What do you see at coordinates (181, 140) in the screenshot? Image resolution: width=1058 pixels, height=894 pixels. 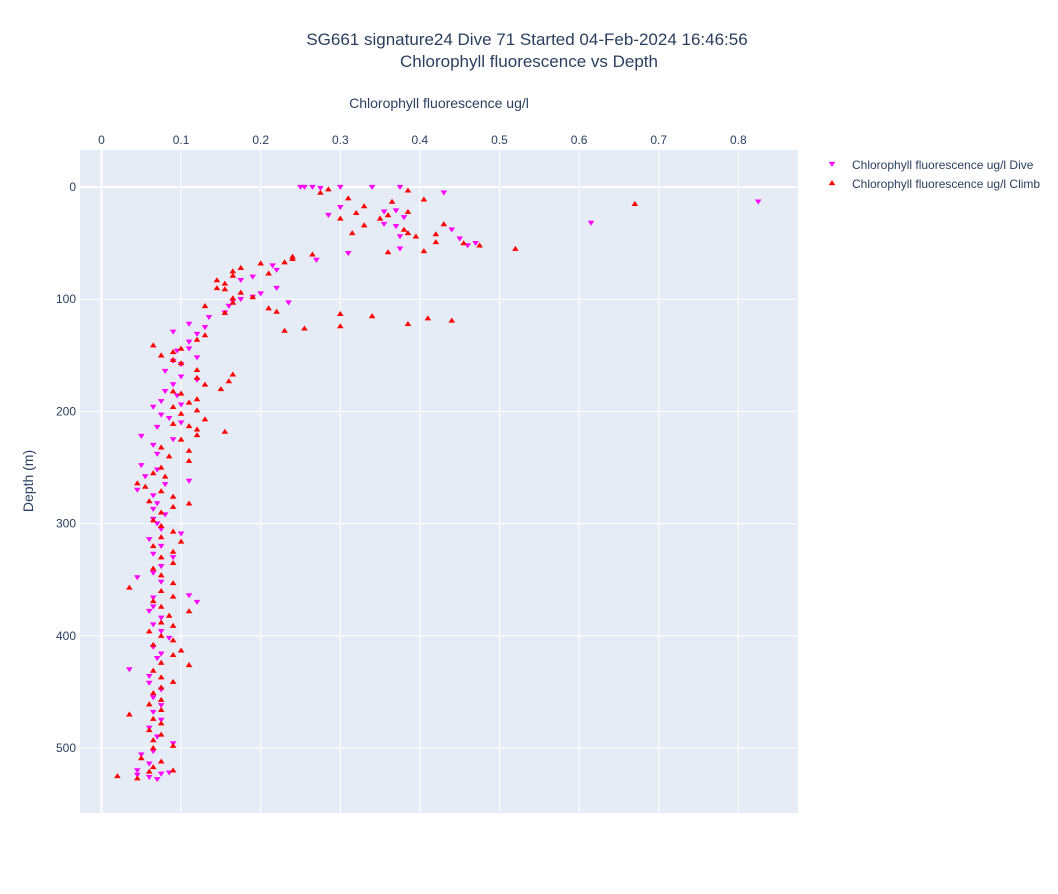 I see `x-tick-label: 0.1` at bounding box center [181, 140].